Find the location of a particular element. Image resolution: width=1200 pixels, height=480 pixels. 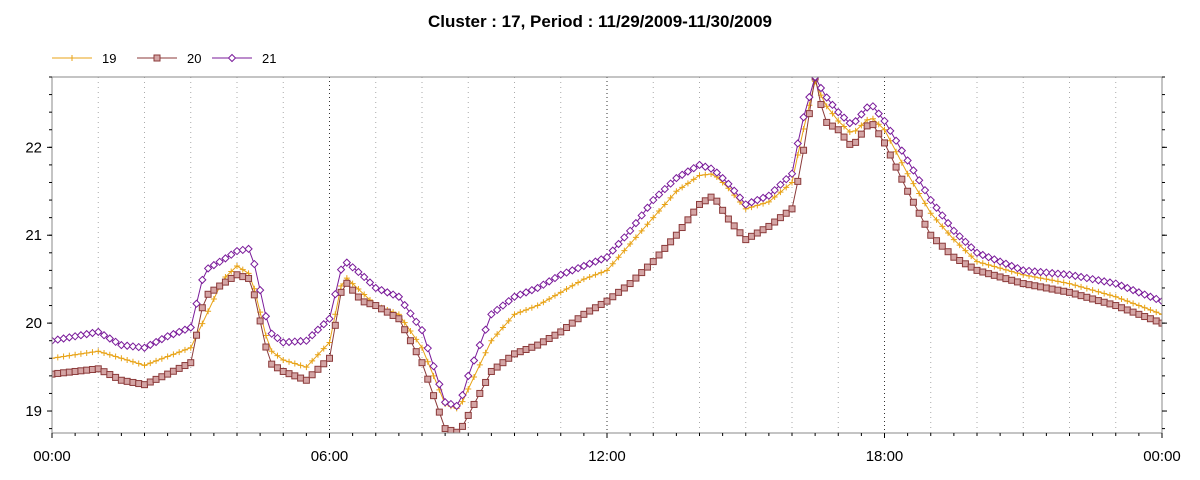

legend-item-20: 20 is located at coordinates (169, 58).